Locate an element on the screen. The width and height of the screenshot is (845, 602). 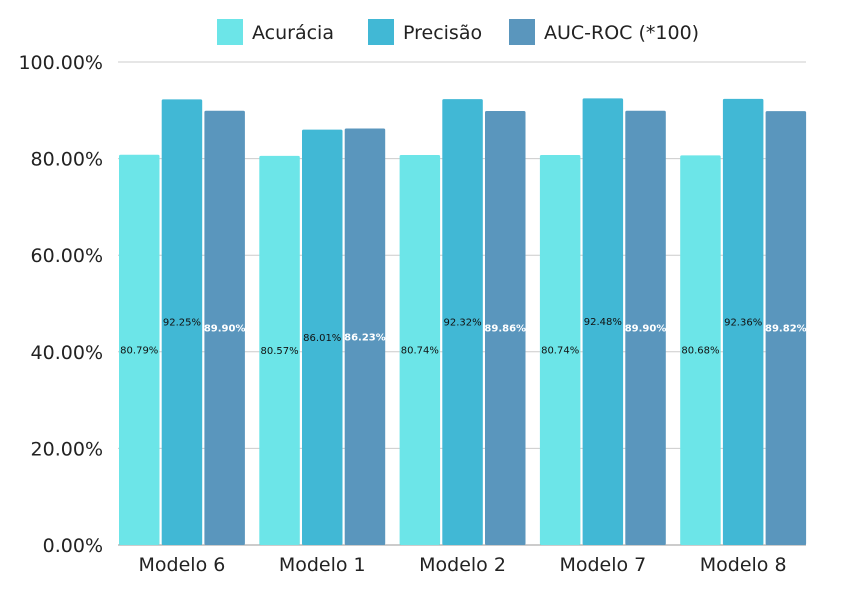
y-tick-label: 40.00% is located at coordinates (67, 353).